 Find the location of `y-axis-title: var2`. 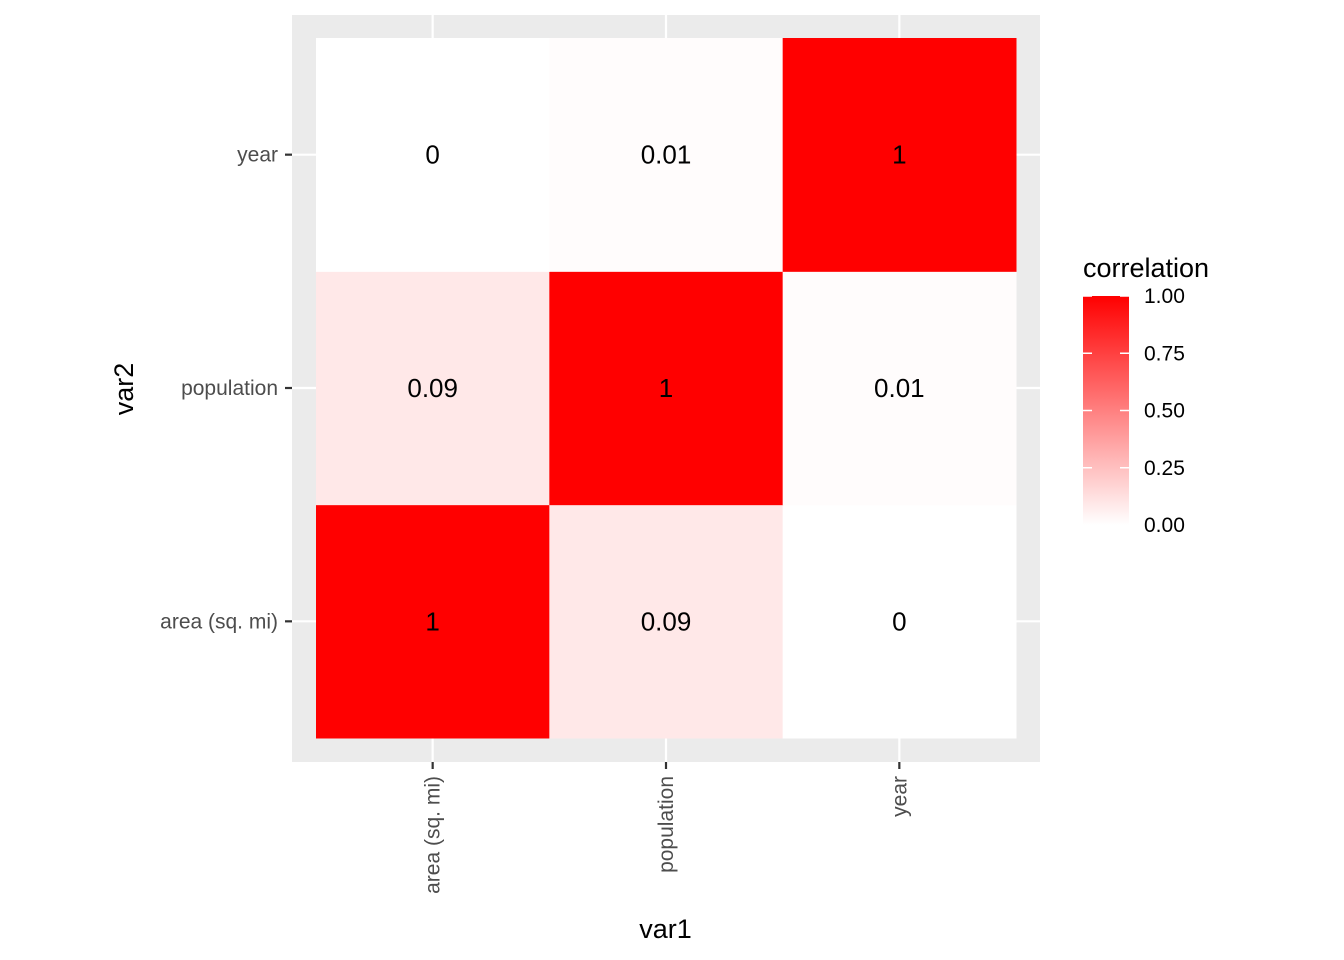

y-axis-title: var2 is located at coordinates (124, 389).